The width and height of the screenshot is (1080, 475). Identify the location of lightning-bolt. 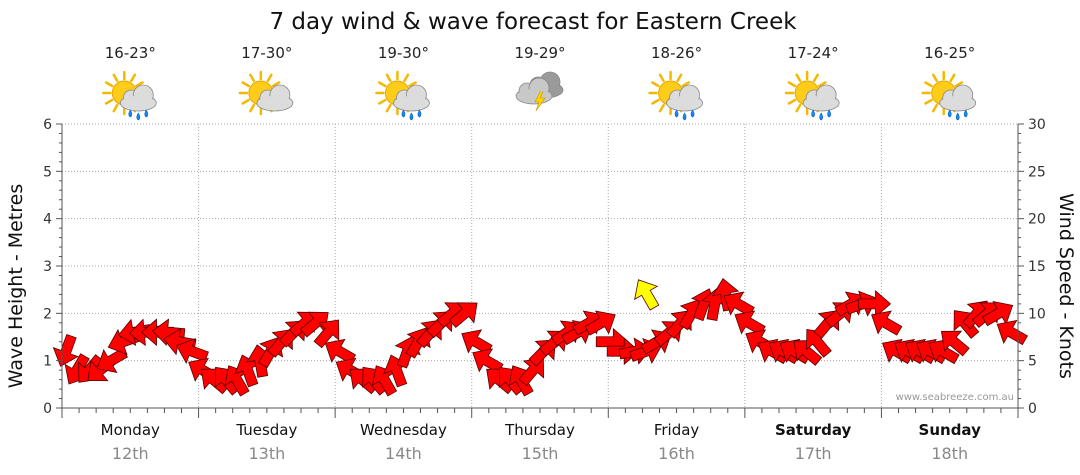
(540, 101).